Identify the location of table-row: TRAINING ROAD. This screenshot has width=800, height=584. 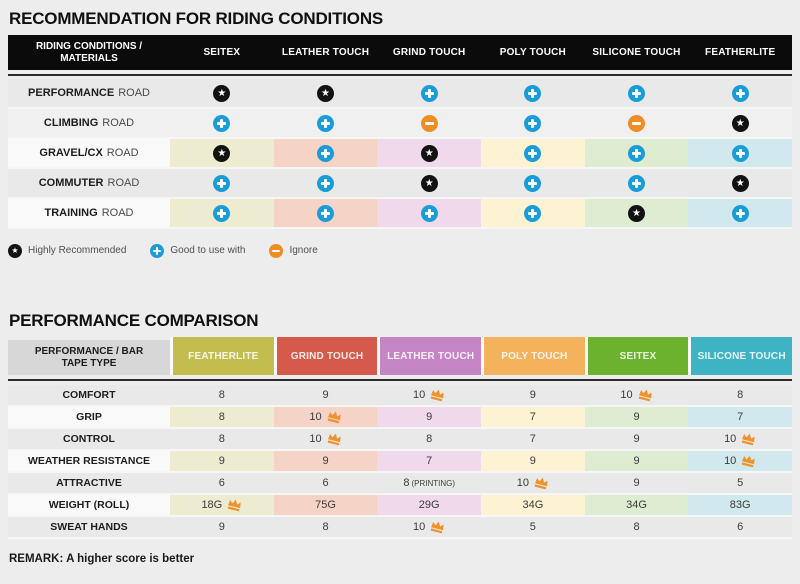
(400, 214).